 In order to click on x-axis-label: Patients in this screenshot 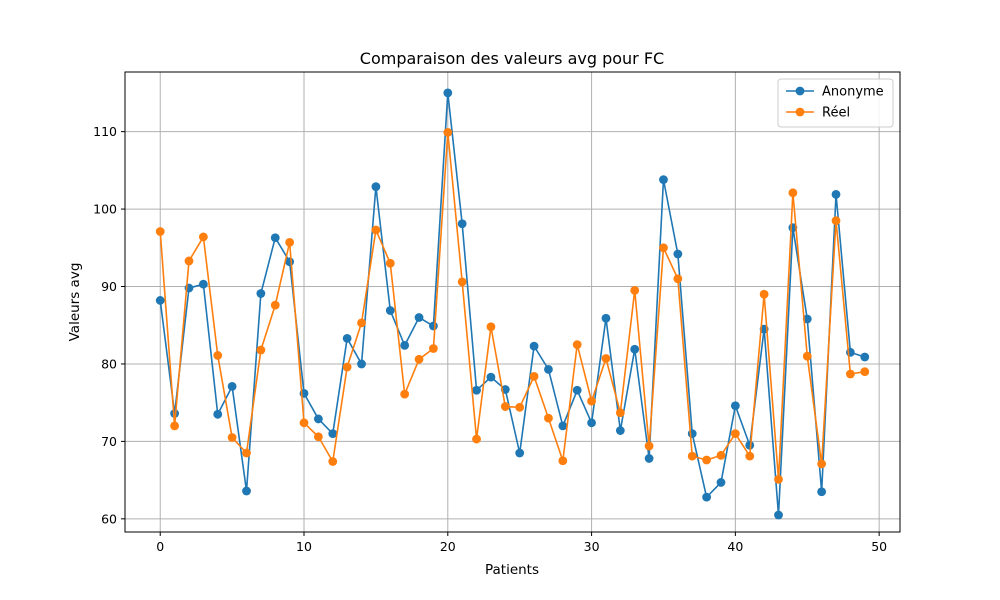, I will do `click(512, 570)`.